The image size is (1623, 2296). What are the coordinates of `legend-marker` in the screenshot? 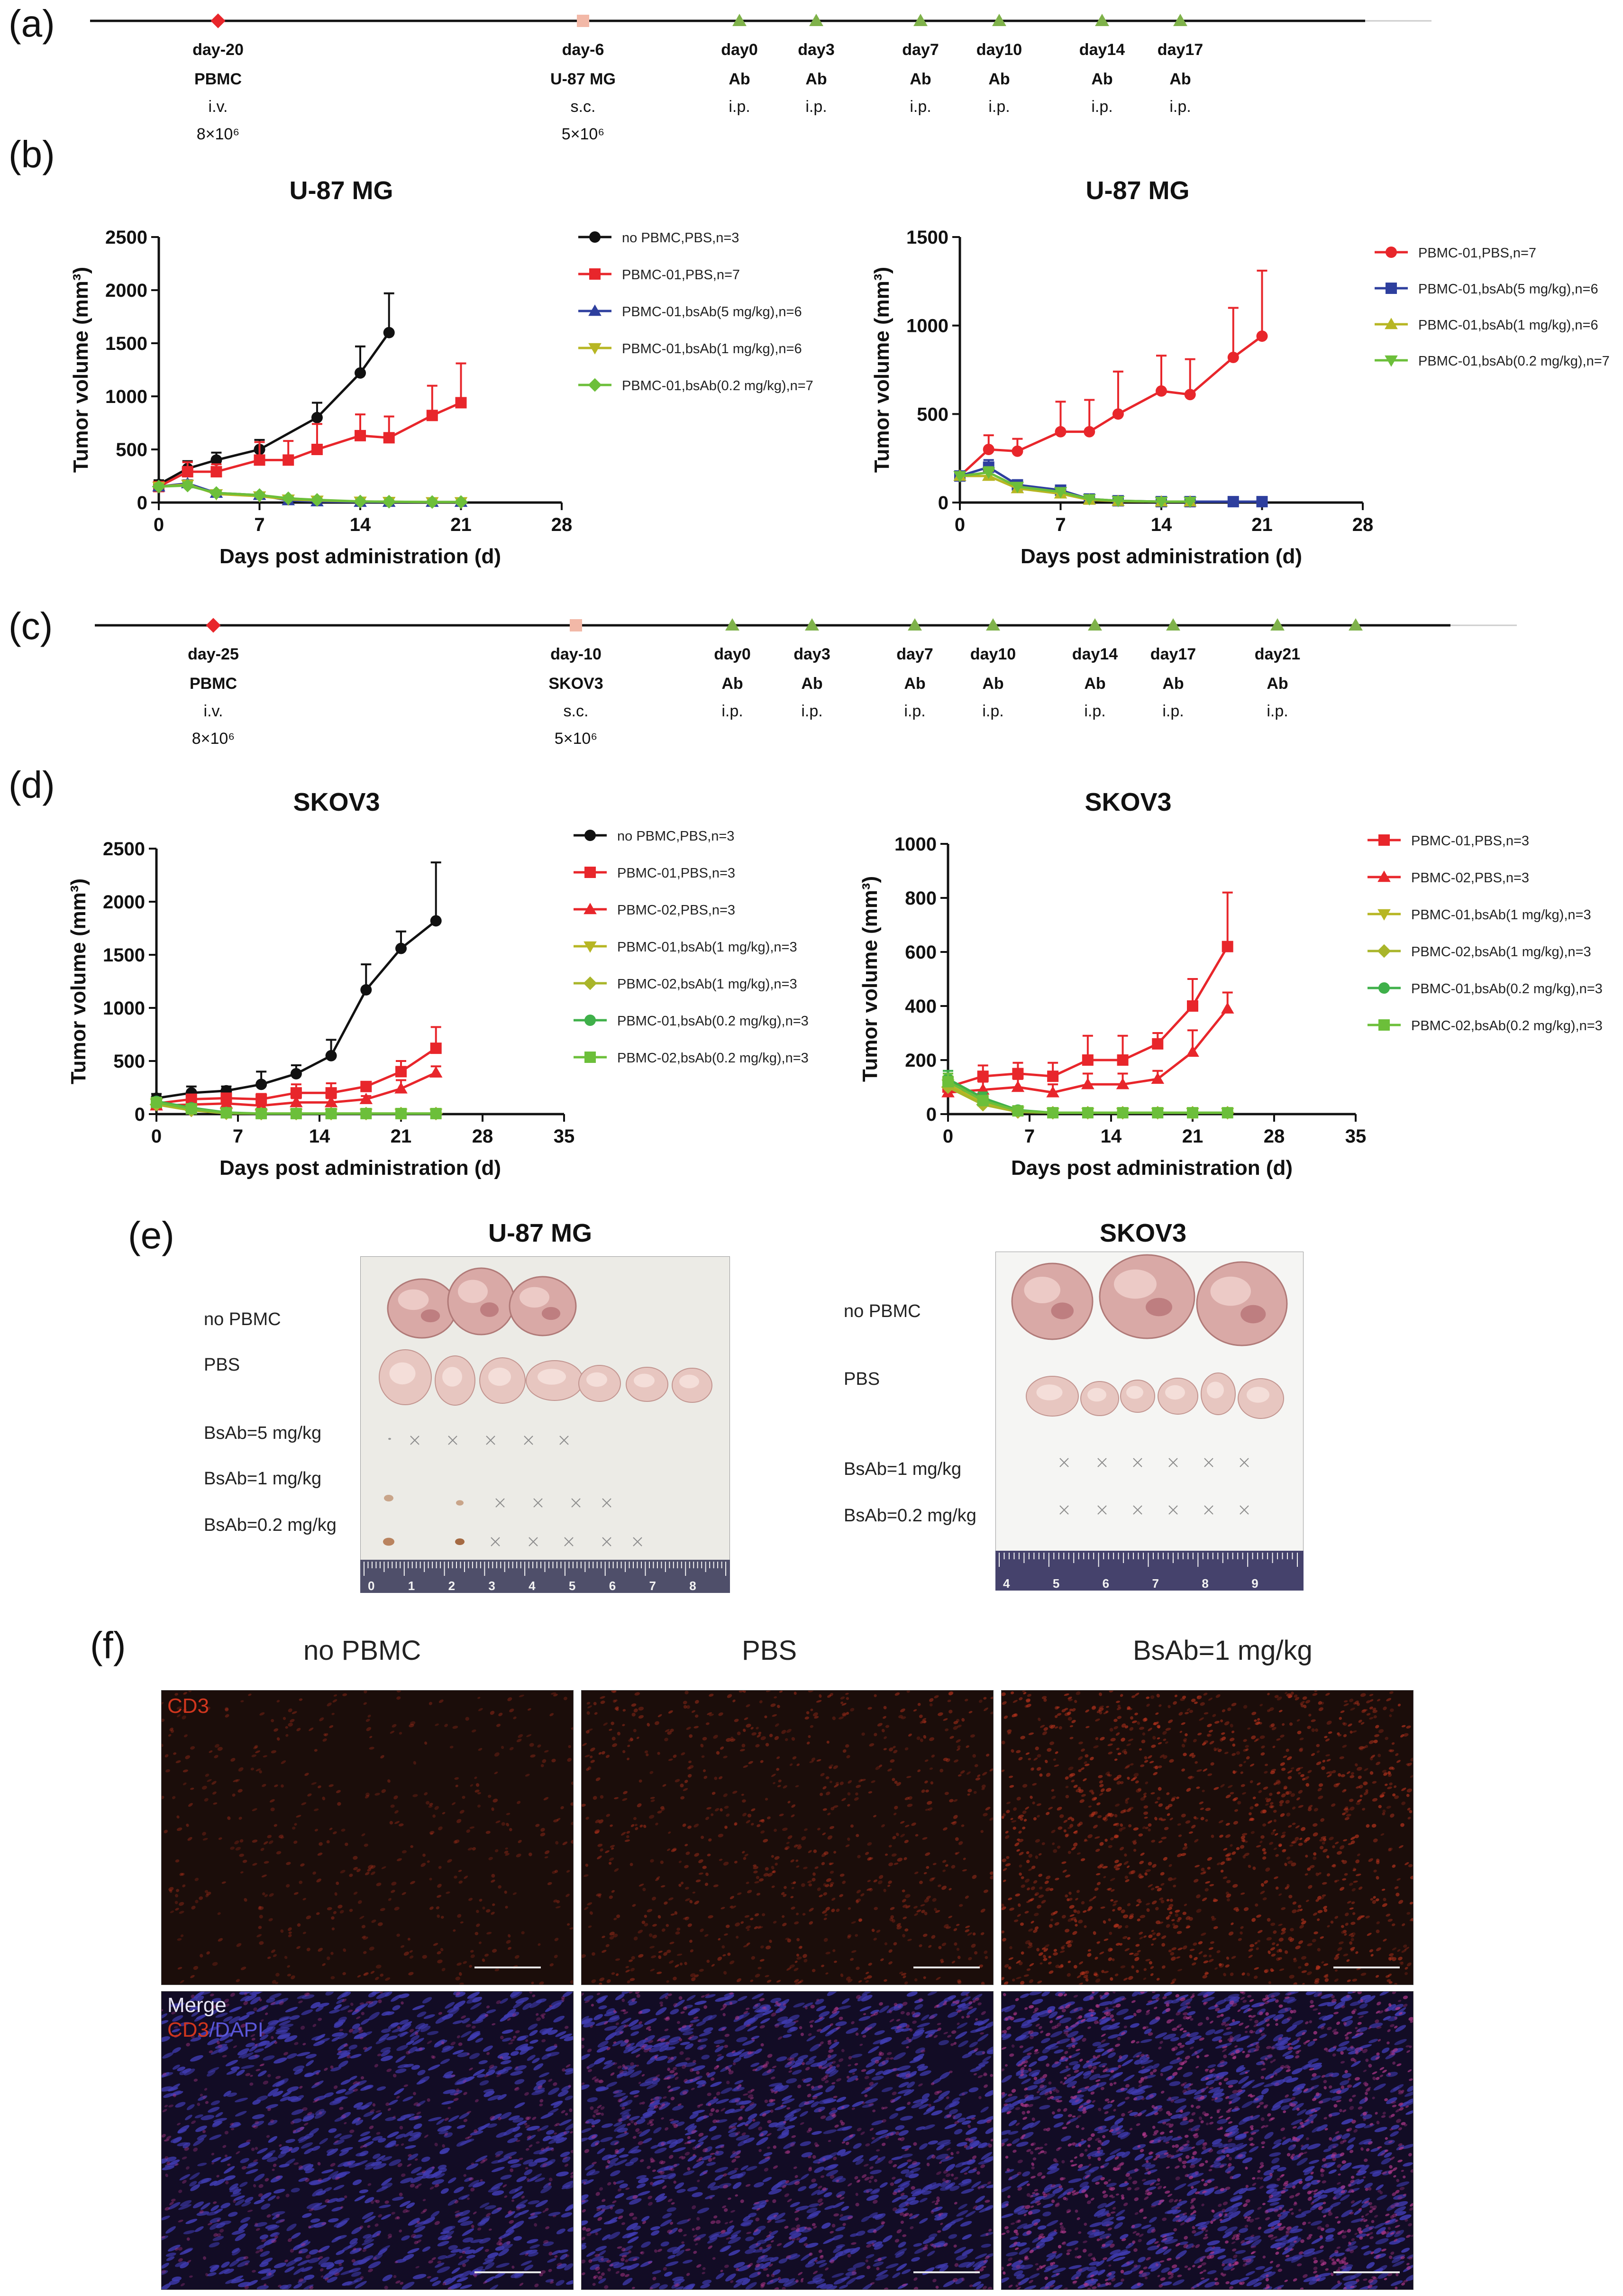 It's located at (1392, 361).